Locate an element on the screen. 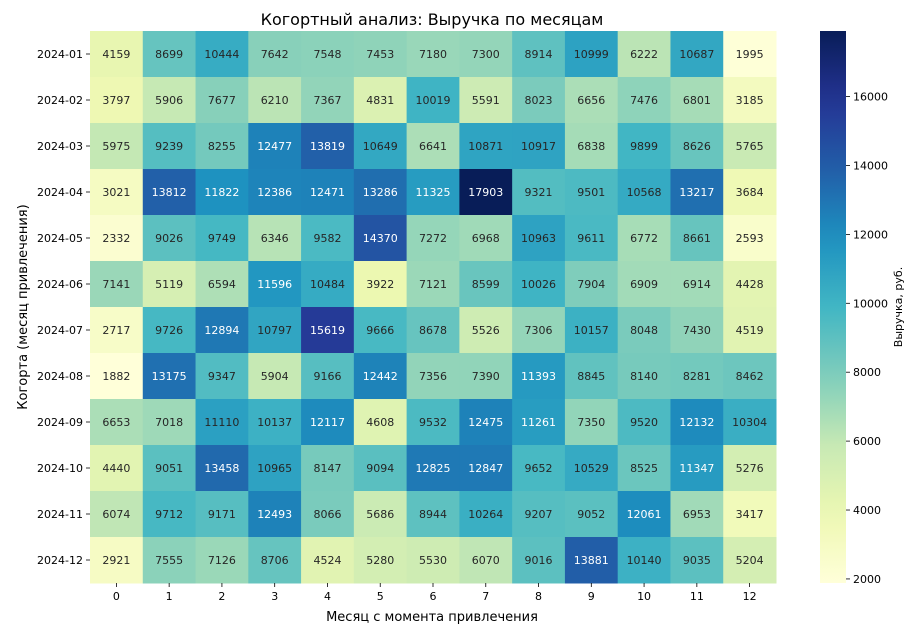 The width and height of the screenshot is (908, 640). cell-value-label: 10484 is located at coordinates (327, 284).